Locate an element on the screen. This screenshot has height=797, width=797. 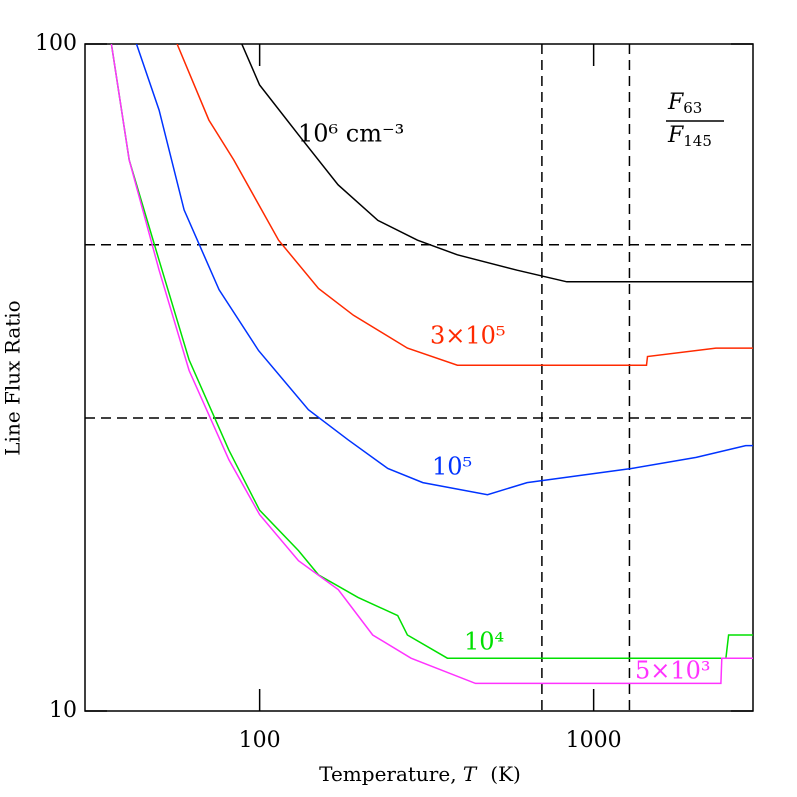
ratio-label: F63 F145 is located at coordinates (695, 120).